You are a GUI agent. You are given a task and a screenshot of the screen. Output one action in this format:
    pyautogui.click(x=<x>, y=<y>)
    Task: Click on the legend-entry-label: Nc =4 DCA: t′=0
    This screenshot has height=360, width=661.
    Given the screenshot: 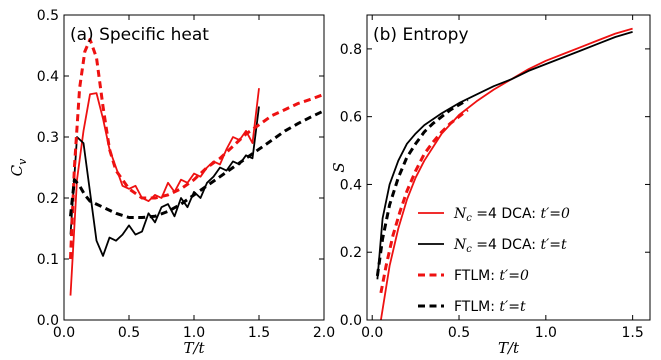 What is the action you would take?
    pyautogui.click(x=511, y=215)
    